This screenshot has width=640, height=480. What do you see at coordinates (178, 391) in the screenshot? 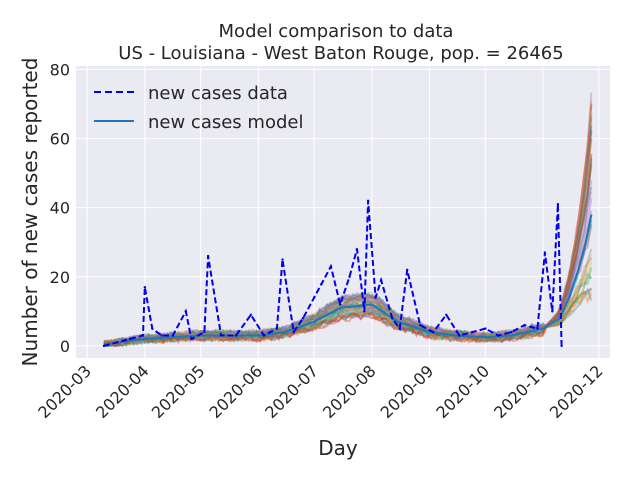
I see `x-tick-label: 2020-05` at bounding box center [178, 391].